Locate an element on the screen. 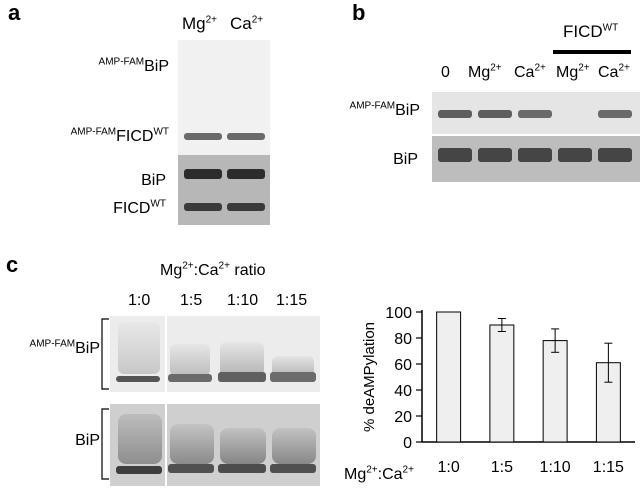 The image size is (642, 490). panel-a-lane-1: Mg2+ is located at coordinates (200, 23).